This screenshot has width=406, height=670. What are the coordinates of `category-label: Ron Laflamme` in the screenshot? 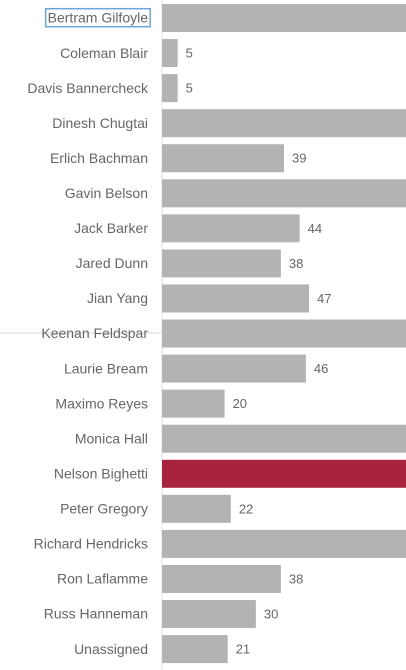 It's located at (102, 579).